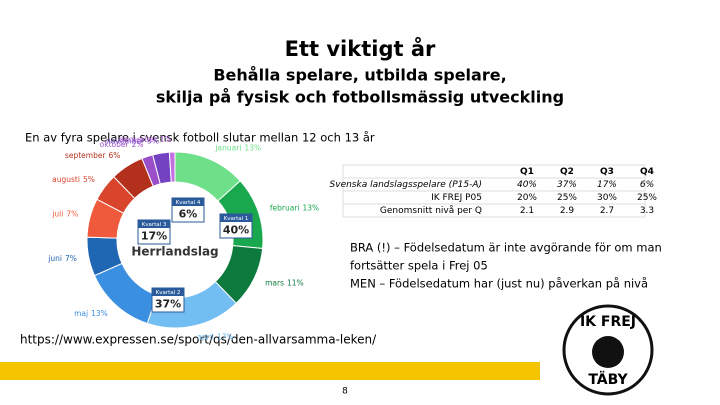 The height and width of the screenshot is (405, 720). I want to click on table-cell: Genomsnitt nivå per Q, so click(431, 210).